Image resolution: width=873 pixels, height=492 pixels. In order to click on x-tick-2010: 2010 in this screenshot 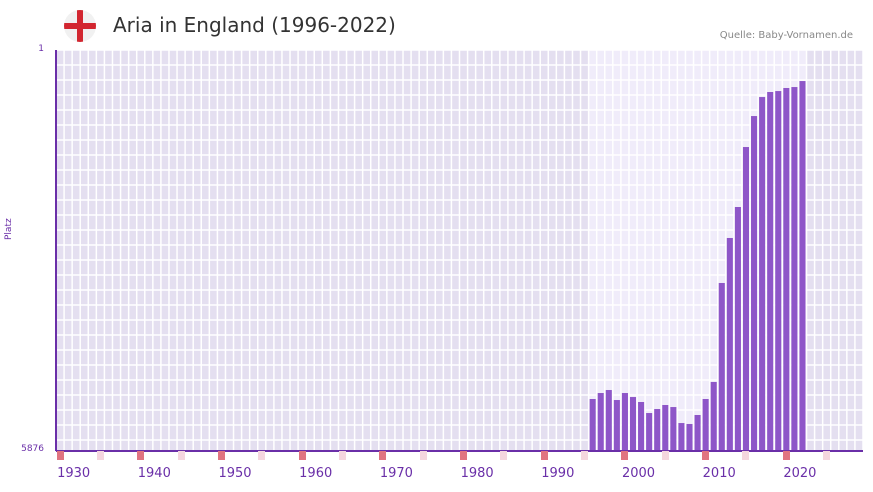, I will do `click(719, 473)`.